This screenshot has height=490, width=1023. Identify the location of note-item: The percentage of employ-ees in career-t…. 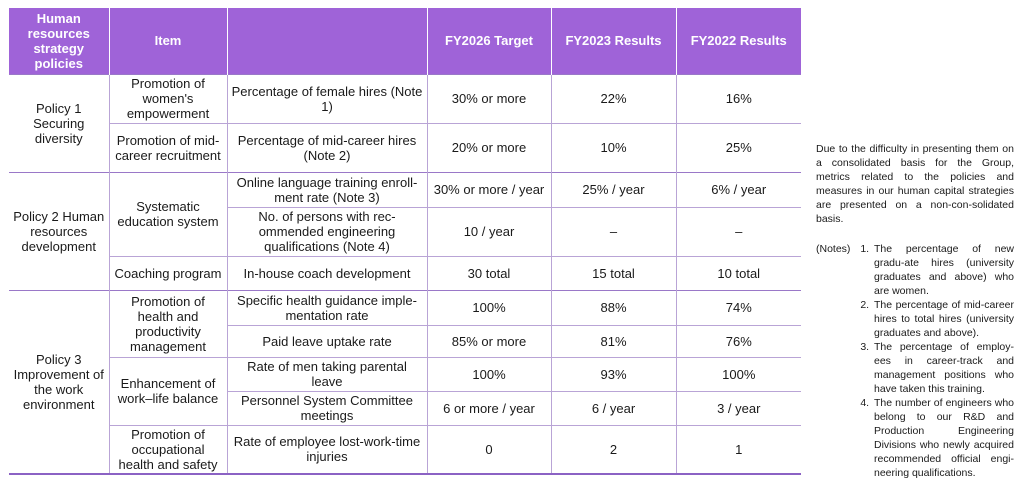
(943, 368).